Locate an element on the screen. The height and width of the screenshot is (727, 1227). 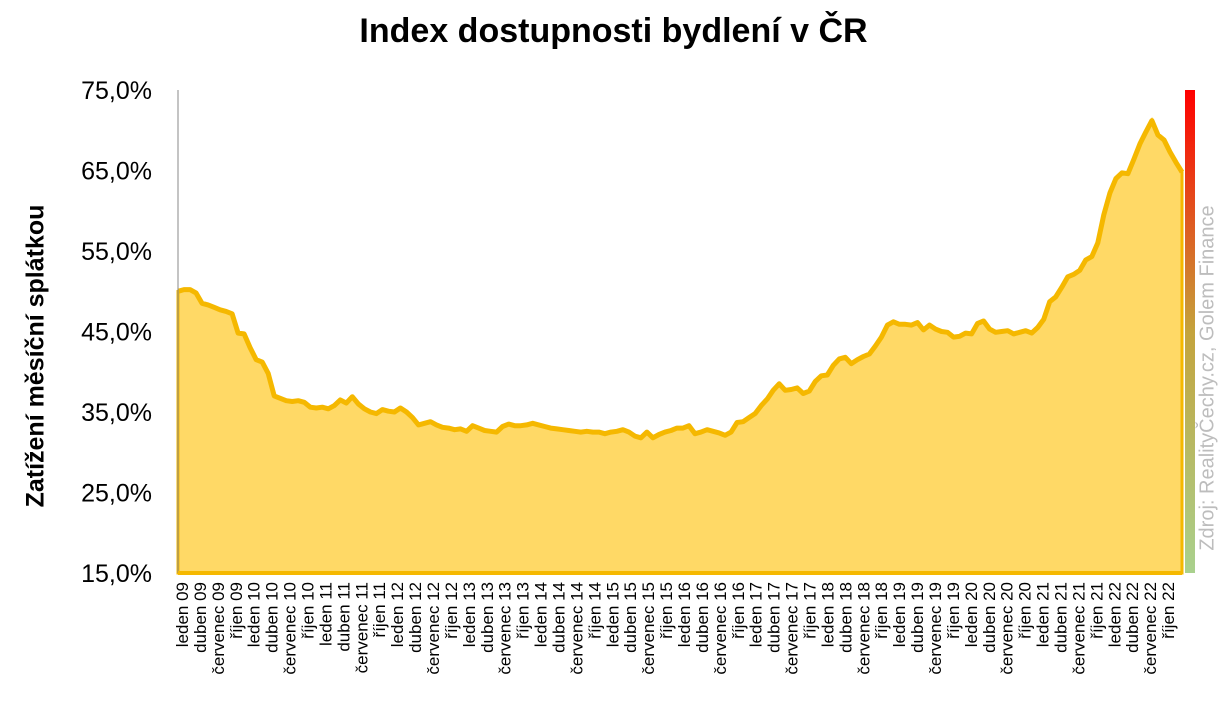
x-tick-label: červenec 15 is located at coordinates (648, 628).